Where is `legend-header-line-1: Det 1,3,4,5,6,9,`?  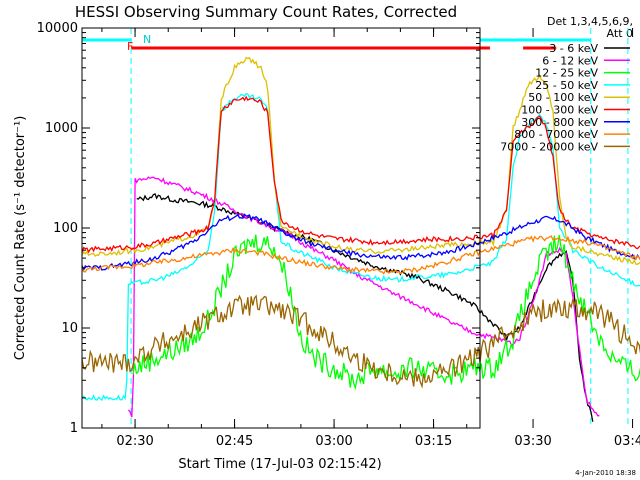 legend-header-line-1: Det 1,3,4,5,6,9, is located at coordinates (590, 21).